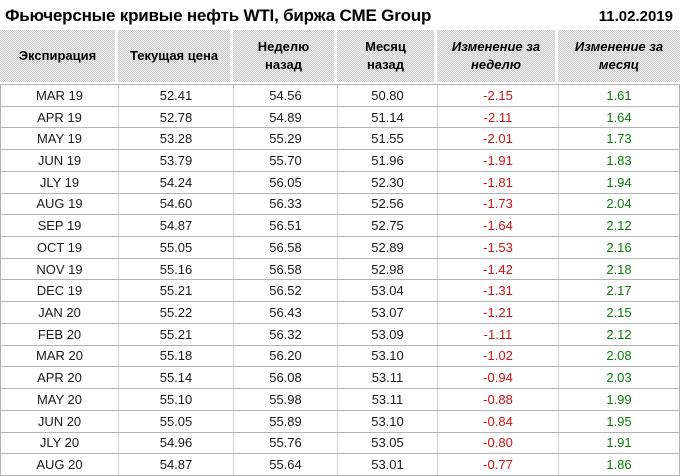 This screenshot has height=476, width=680. What do you see at coordinates (175, 117) in the screenshot?
I see `cell-current-price: 52.78` at bounding box center [175, 117].